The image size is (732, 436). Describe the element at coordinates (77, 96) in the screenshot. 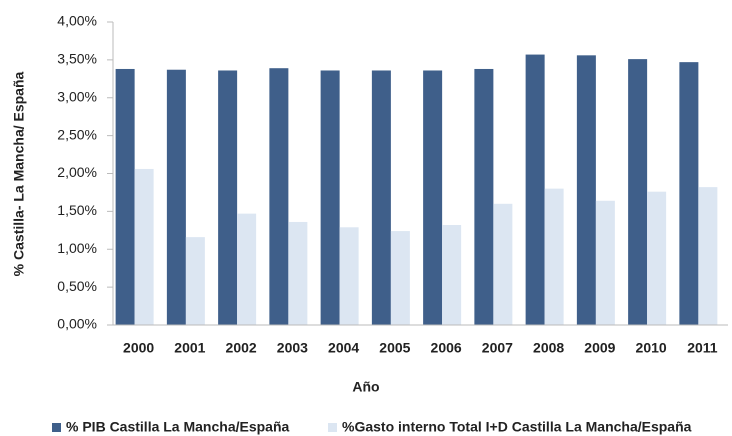

I see `y-tick-label: 3,00%` at that location.